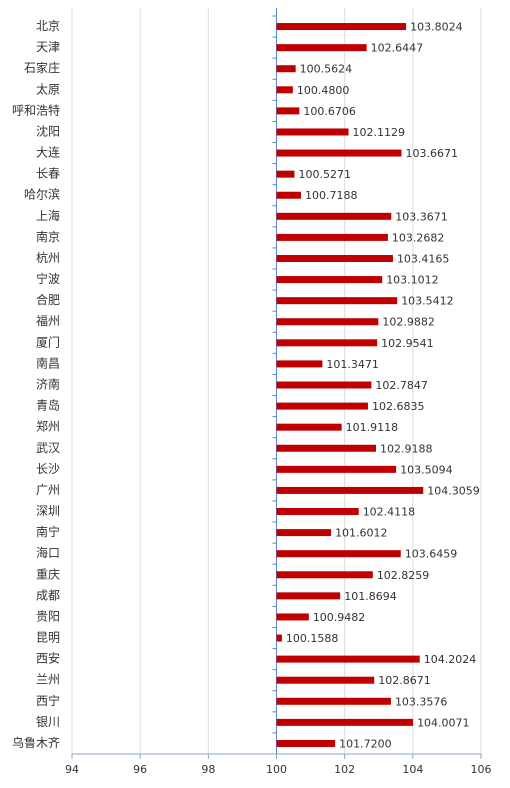 This screenshot has width=510, height=788. Describe the element at coordinates (404, 680) in the screenshot. I see `value-label: 102.8671` at that location.